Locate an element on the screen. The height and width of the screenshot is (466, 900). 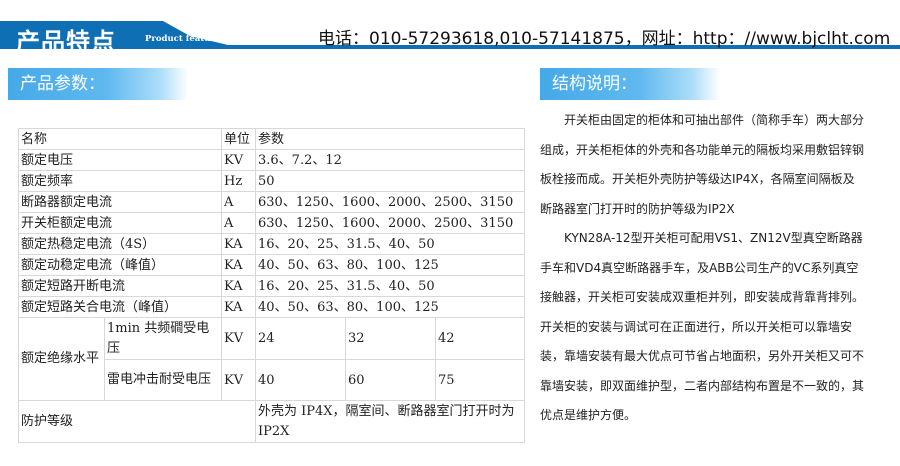
section-title-structure: 结构说明： is located at coordinates (630, 84).